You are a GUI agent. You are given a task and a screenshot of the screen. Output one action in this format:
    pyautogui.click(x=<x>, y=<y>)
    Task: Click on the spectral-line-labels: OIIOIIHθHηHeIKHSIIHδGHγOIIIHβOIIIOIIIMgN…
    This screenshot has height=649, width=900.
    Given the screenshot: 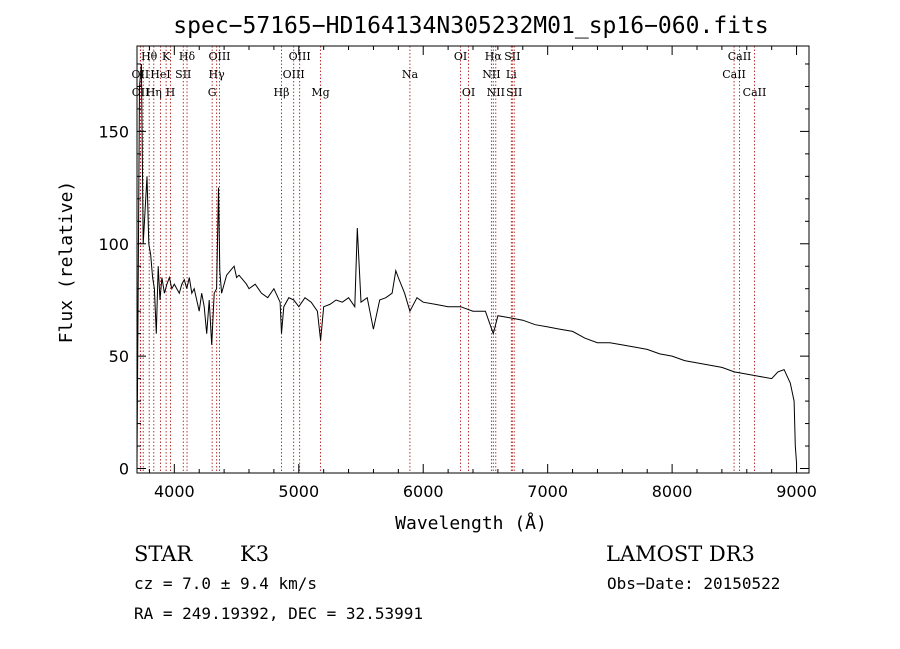 What is the action you would take?
    pyautogui.click(x=449, y=74)
    